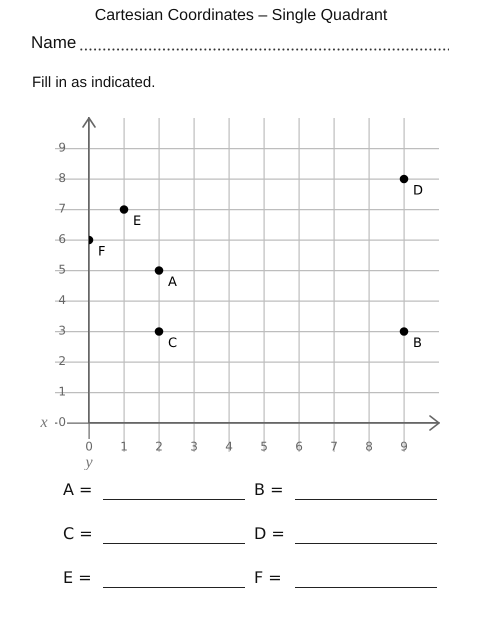 The image size is (494, 631). What do you see at coordinates (369, 446) in the screenshot?
I see `x-tick-label: 8` at bounding box center [369, 446].